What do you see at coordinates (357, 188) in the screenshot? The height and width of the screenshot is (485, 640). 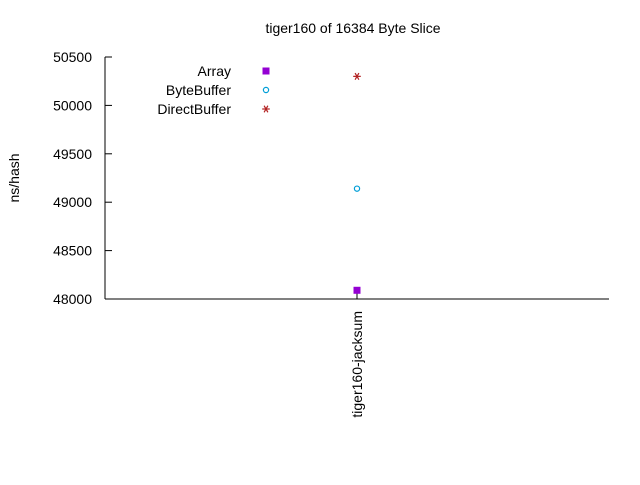 I see `data-point-bytebuffer` at bounding box center [357, 188].